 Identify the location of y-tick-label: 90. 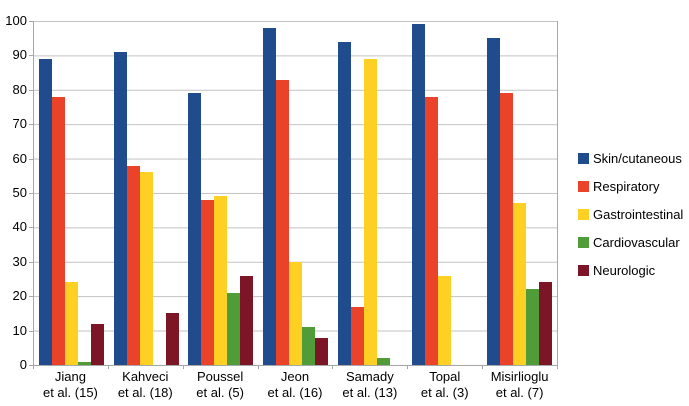
(19, 55).